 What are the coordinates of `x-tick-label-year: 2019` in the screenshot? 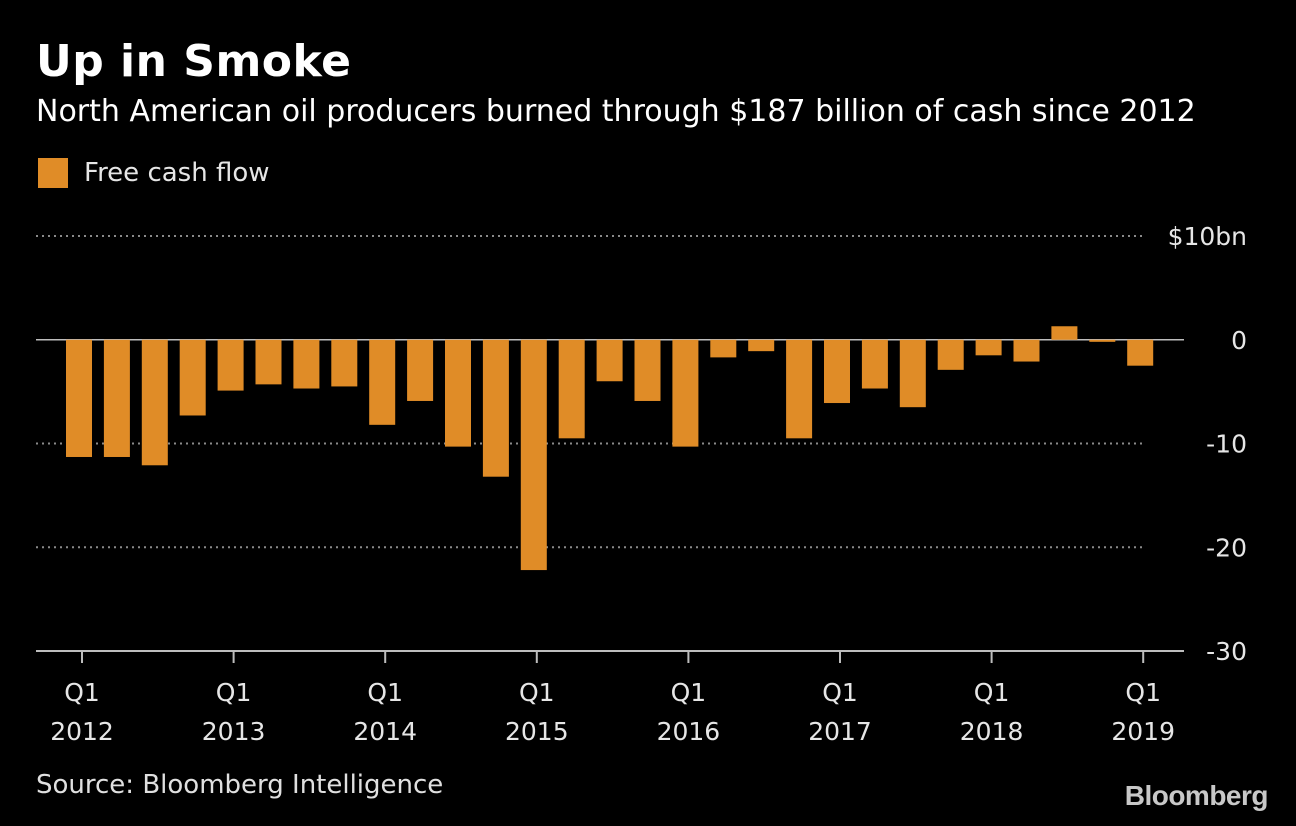 It's located at (1143, 731).